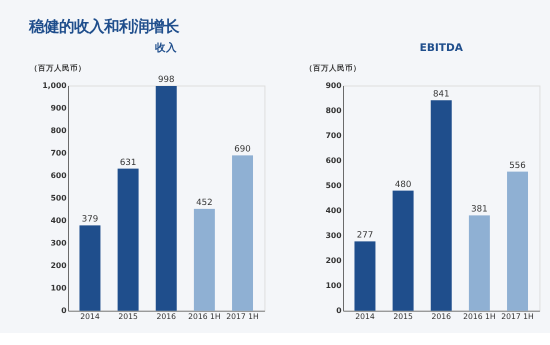 This screenshot has width=550, height=345. Describe the element at coordinates (403, 185) in the screenshot. I see `data-label: 480` at that location.